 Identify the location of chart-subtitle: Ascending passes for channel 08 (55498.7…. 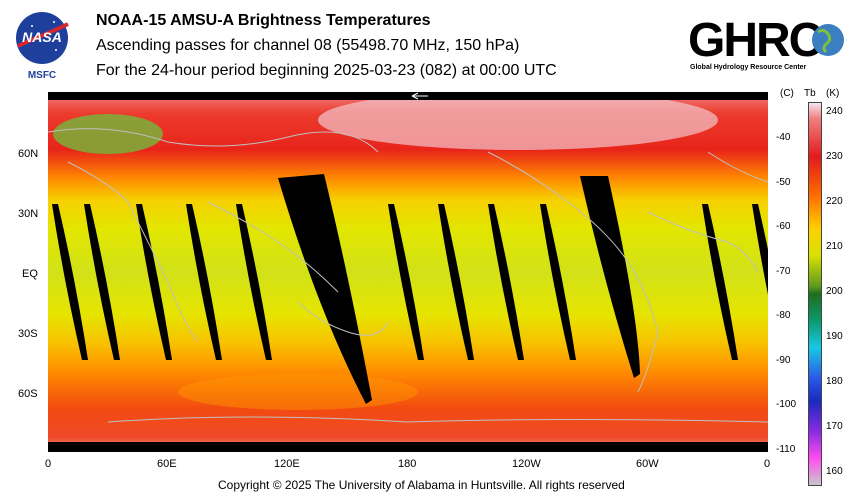
(308, 45).